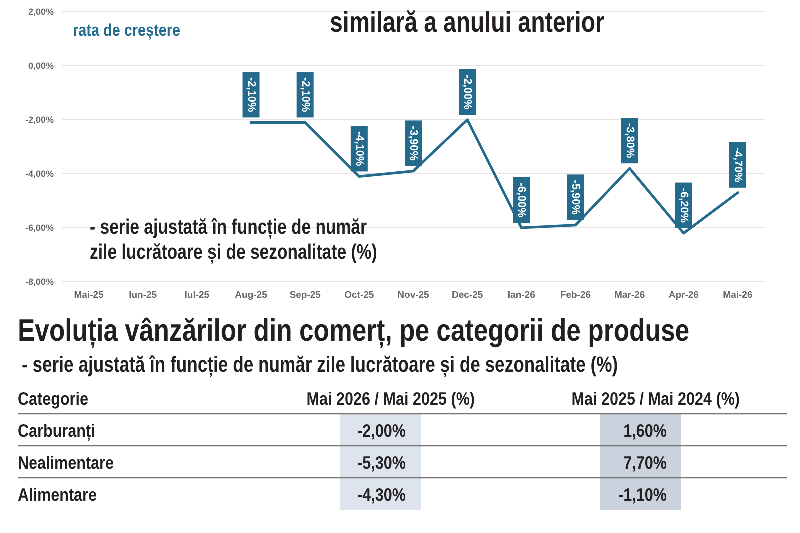 Image resolution: width=800 pixels, height=533 pixels. Describe the element at coordinates (306, 295) in the screenshot. I see `x-tick-label: Sep-25` at that location.